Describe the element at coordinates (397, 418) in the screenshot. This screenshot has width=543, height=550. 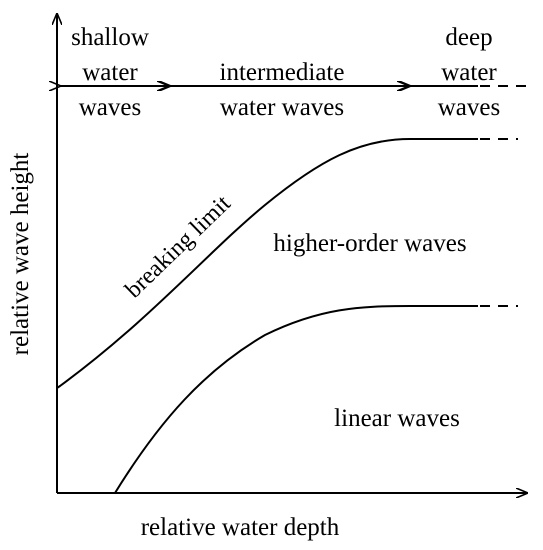
I see `region-linear-label: linear waves` at that location.